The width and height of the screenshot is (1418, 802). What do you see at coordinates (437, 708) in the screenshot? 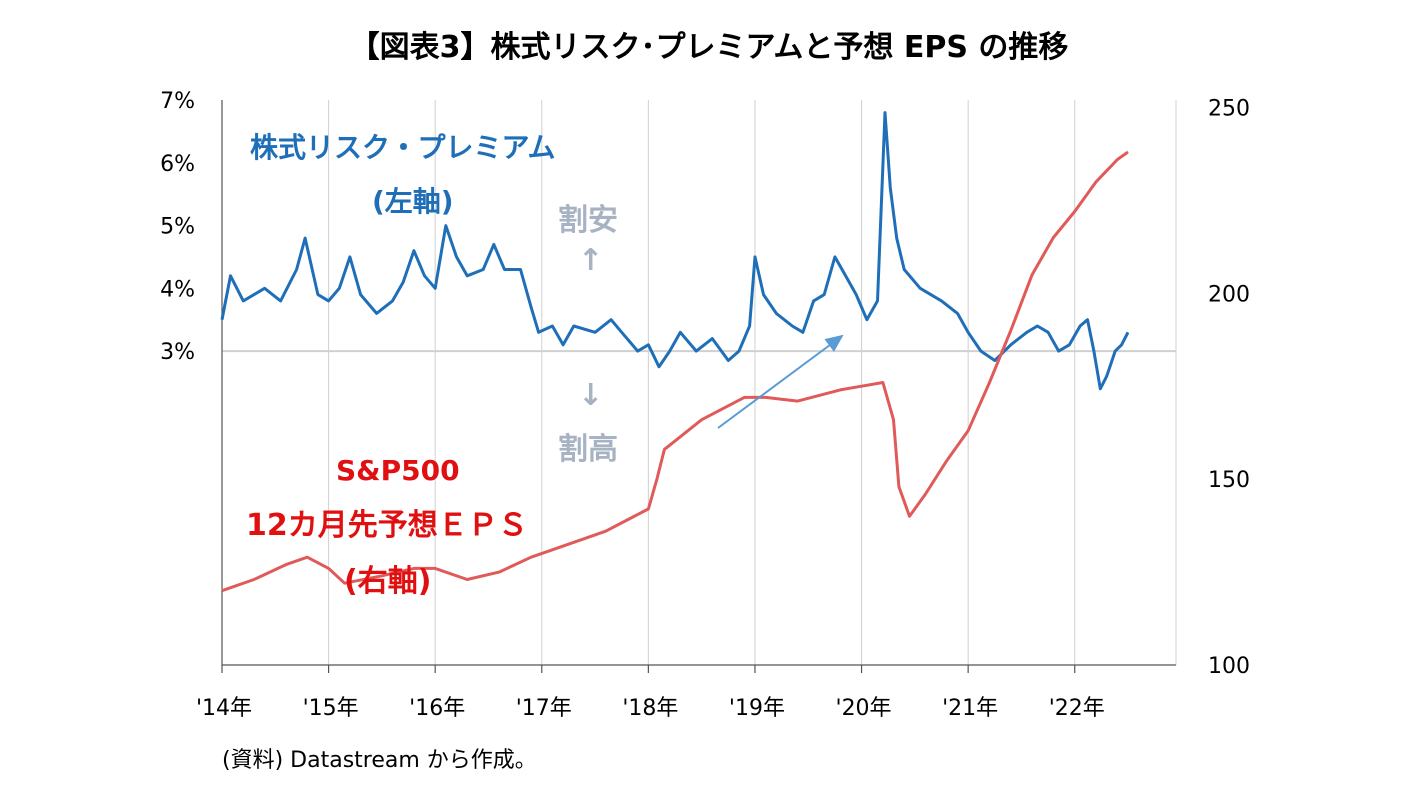
I see `x-tick-label: '16年` at bounding box center [437, 708].